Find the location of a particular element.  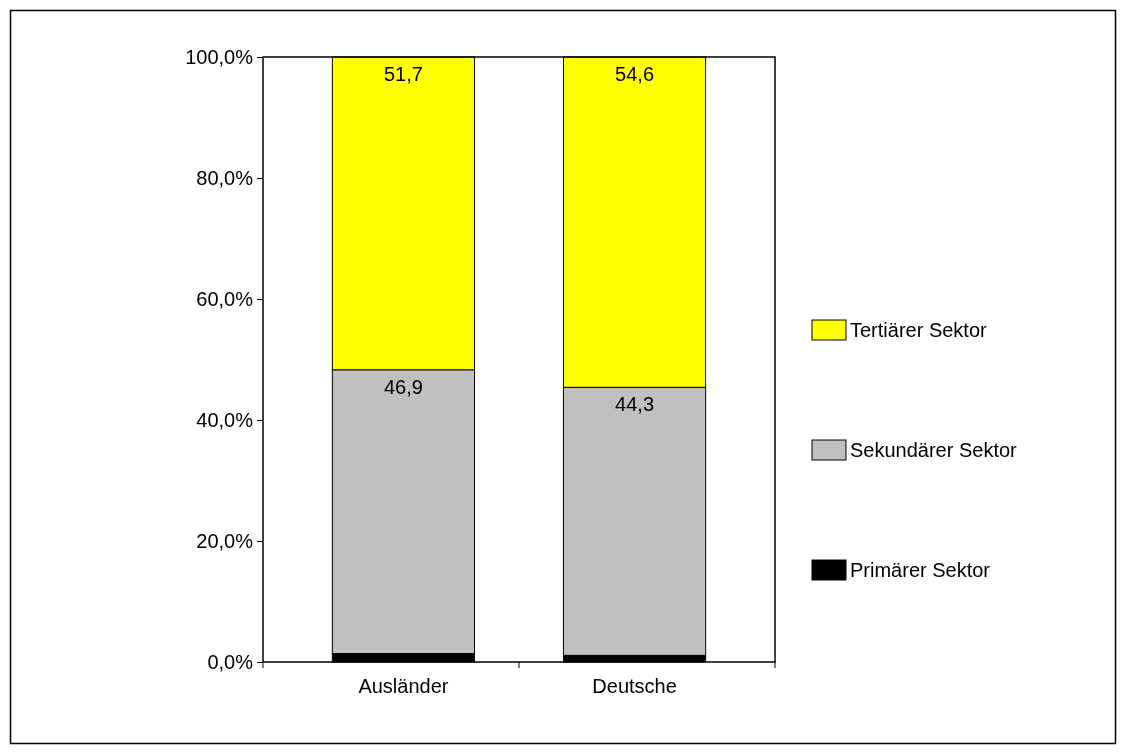

data-label: 54,6 is located at coordinates (635, 74).